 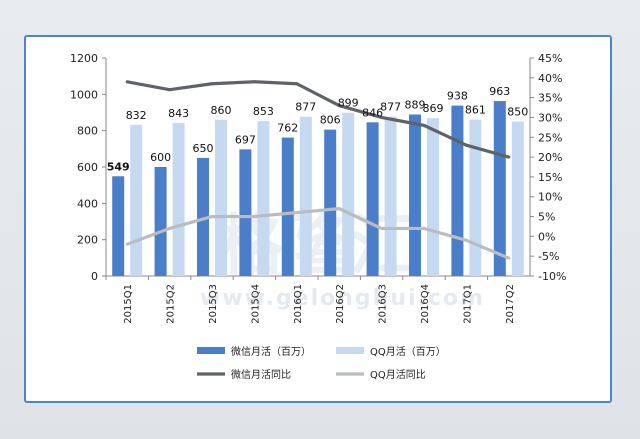 I want to click on right-tick-label: 25%, so click(x=550, y=137).